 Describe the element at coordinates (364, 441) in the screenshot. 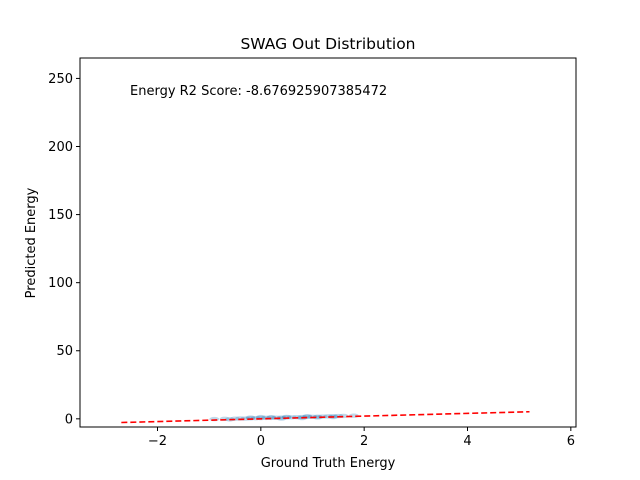

I see `x-tick-label: 2` at that location.